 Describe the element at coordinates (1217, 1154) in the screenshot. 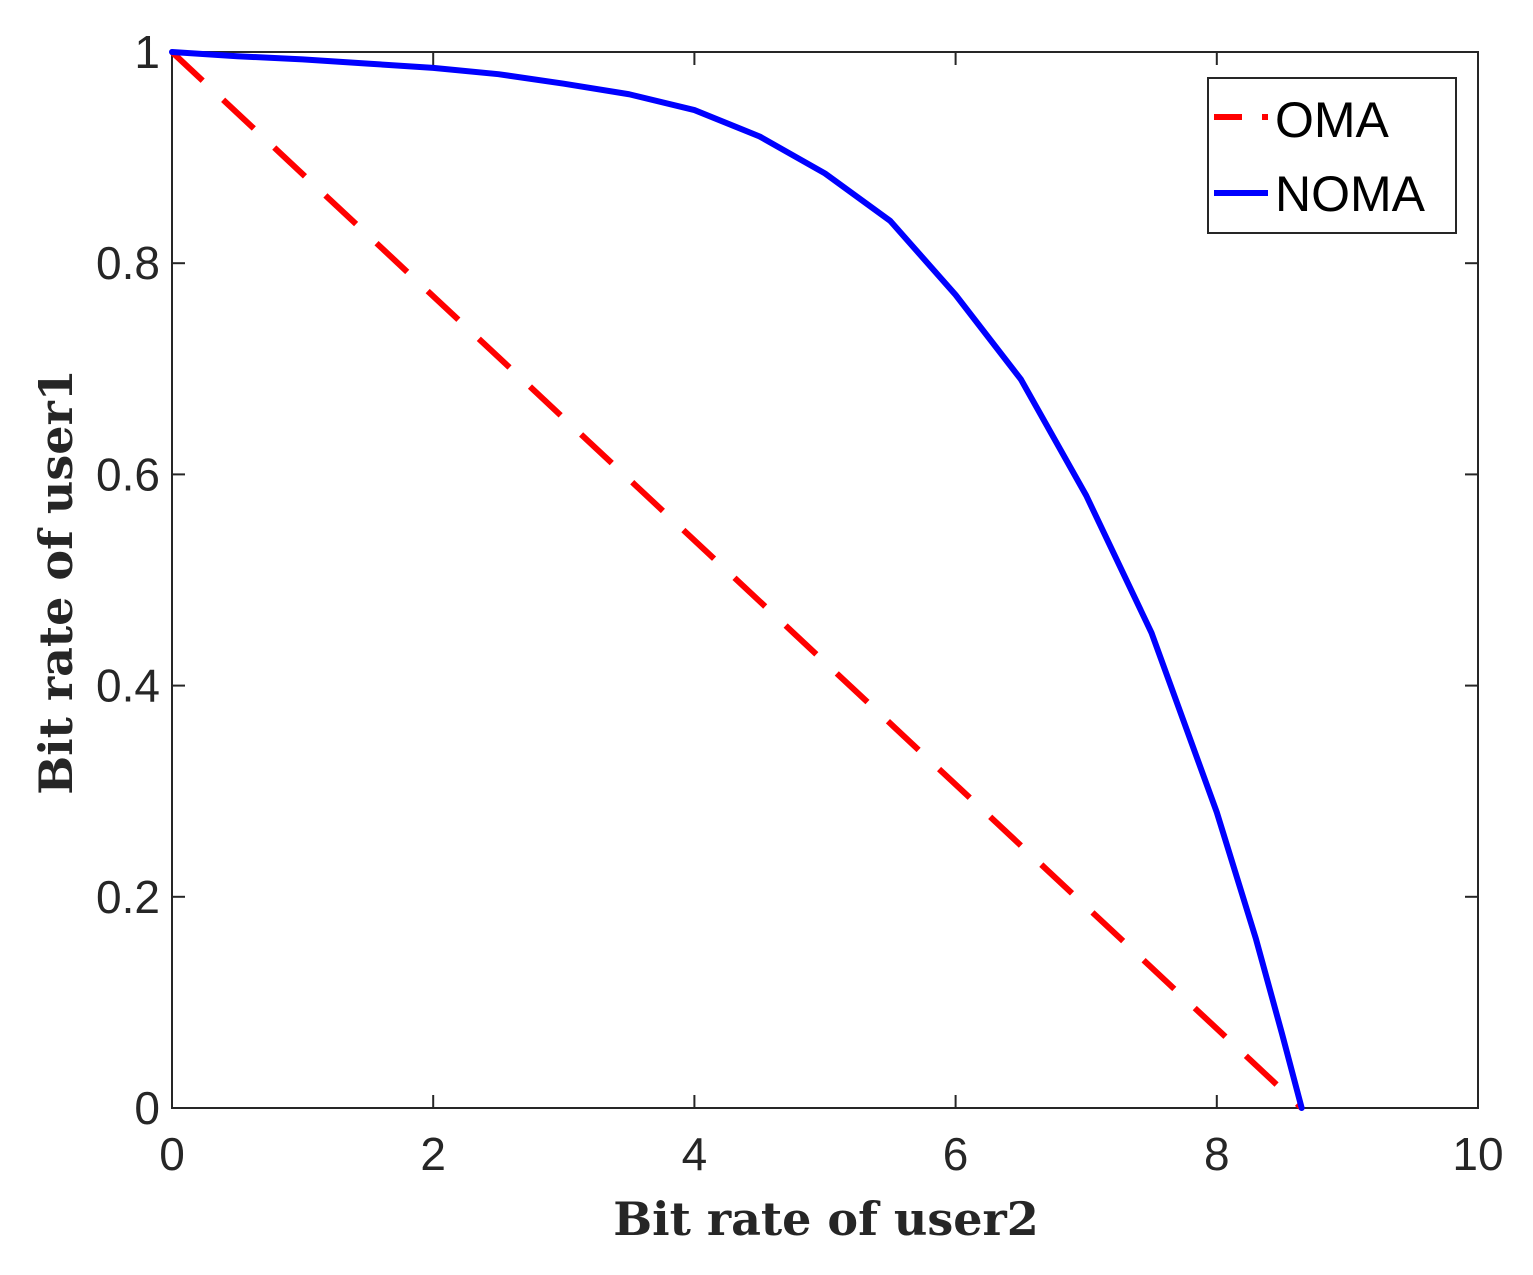

I see `x-tick-label: 8` at that location.